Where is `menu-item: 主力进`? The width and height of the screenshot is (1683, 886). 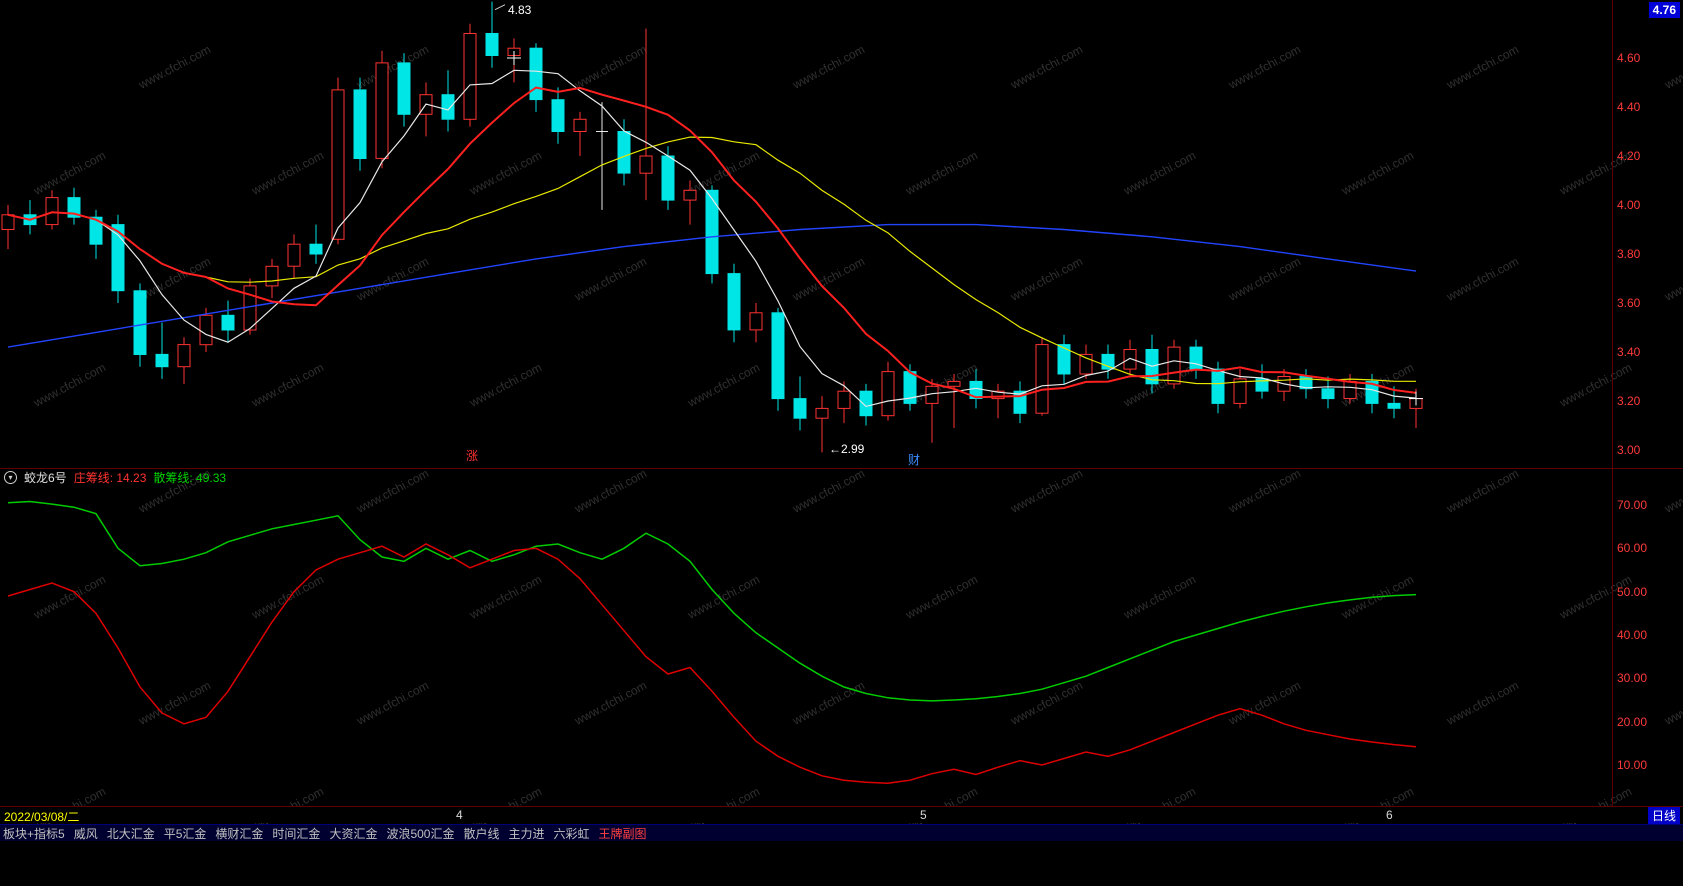
menu-item: 主力进 is located at coordinates (526, 834).